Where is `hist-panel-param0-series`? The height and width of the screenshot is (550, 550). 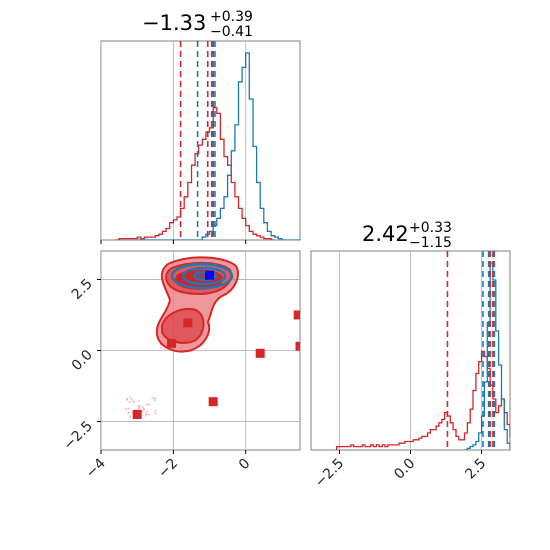 hist-panel-param0-series is located at coordinates (207, 146).